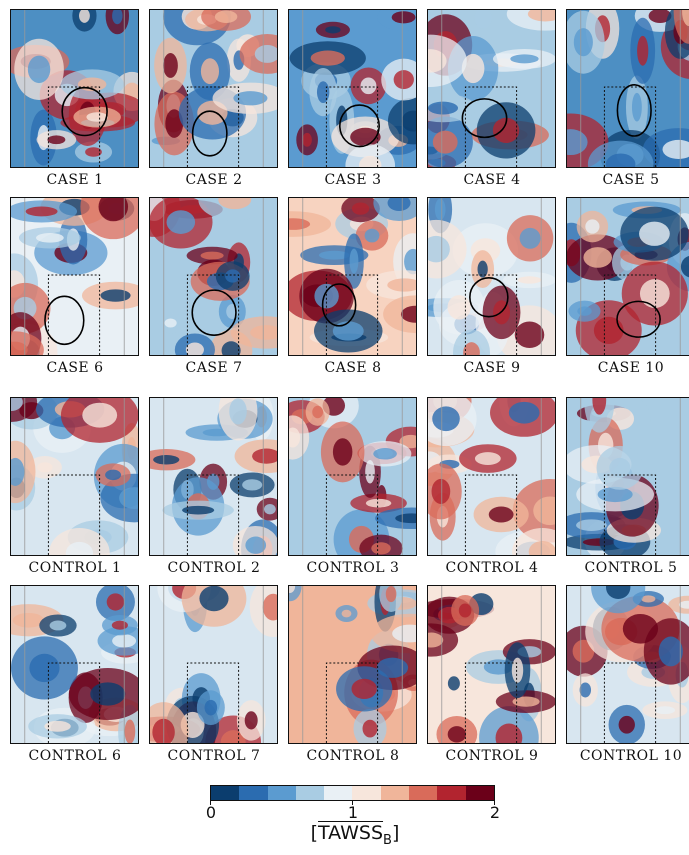 The height and width of the screenshot is (855, 689). I want to click on colorbar-tick-label-0: 0, so click(211, 812).